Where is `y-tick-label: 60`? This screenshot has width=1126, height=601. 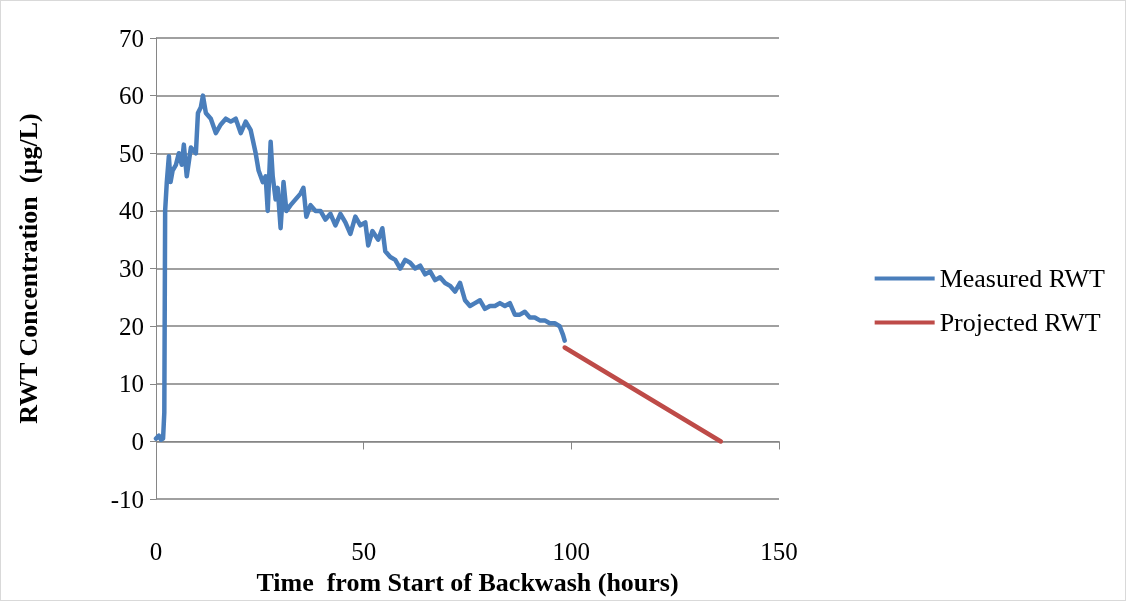
y-tick-label: 60 is located at coordinates (131, 96).